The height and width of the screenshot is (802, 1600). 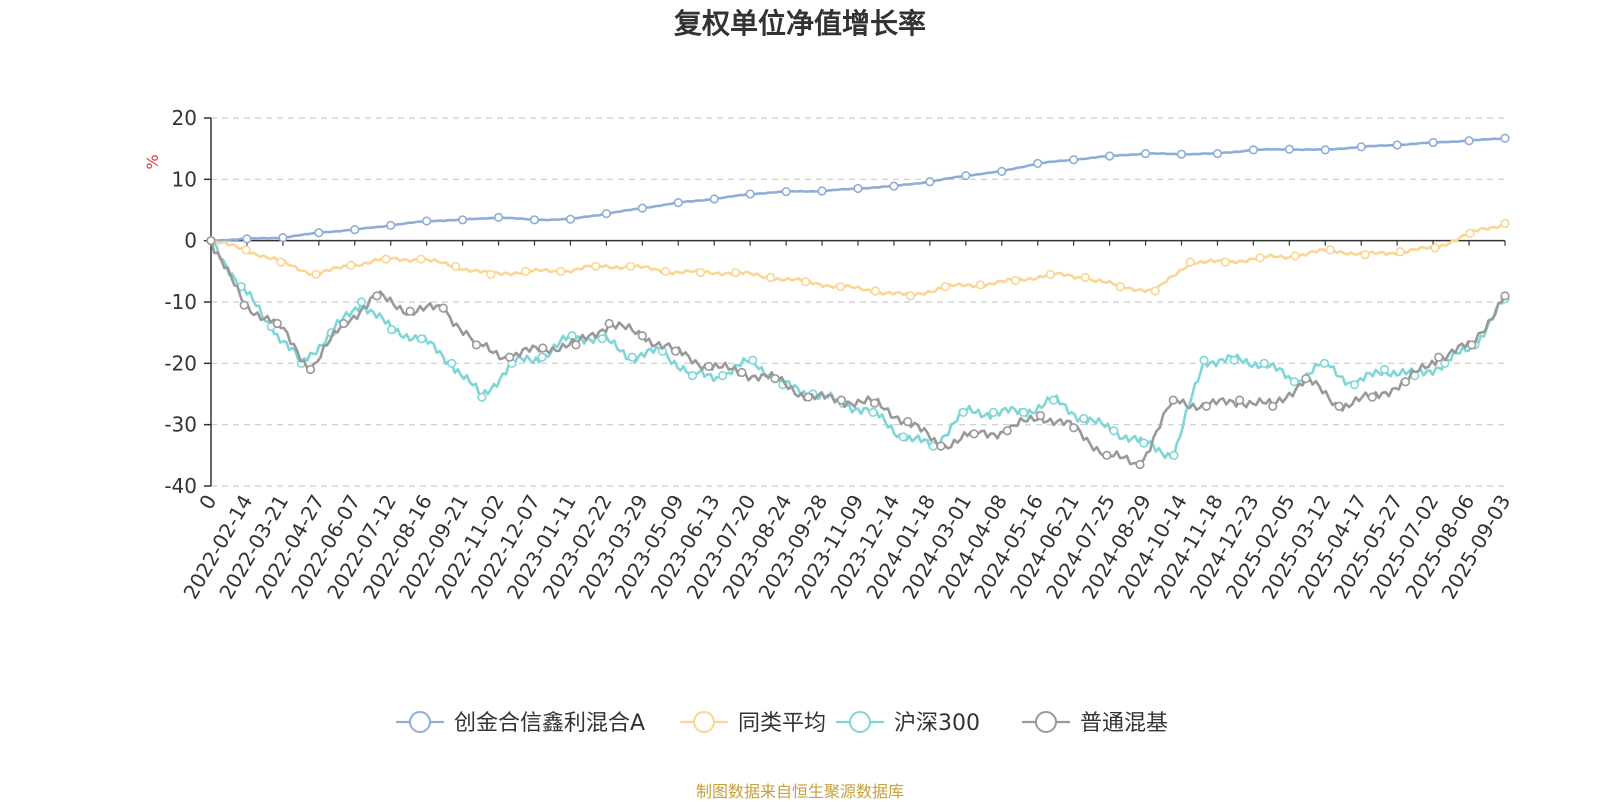 I want to click on legend-item: 普通混基, so click(x=1095, y=723).